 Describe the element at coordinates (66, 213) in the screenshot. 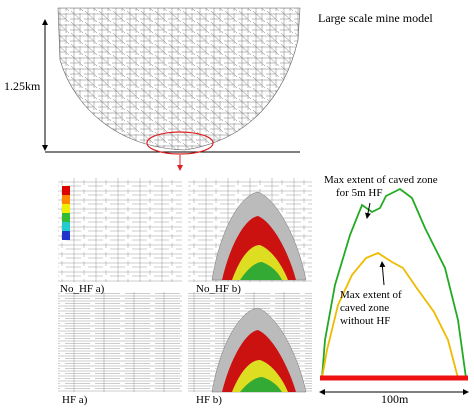

I see `legend` at that location.